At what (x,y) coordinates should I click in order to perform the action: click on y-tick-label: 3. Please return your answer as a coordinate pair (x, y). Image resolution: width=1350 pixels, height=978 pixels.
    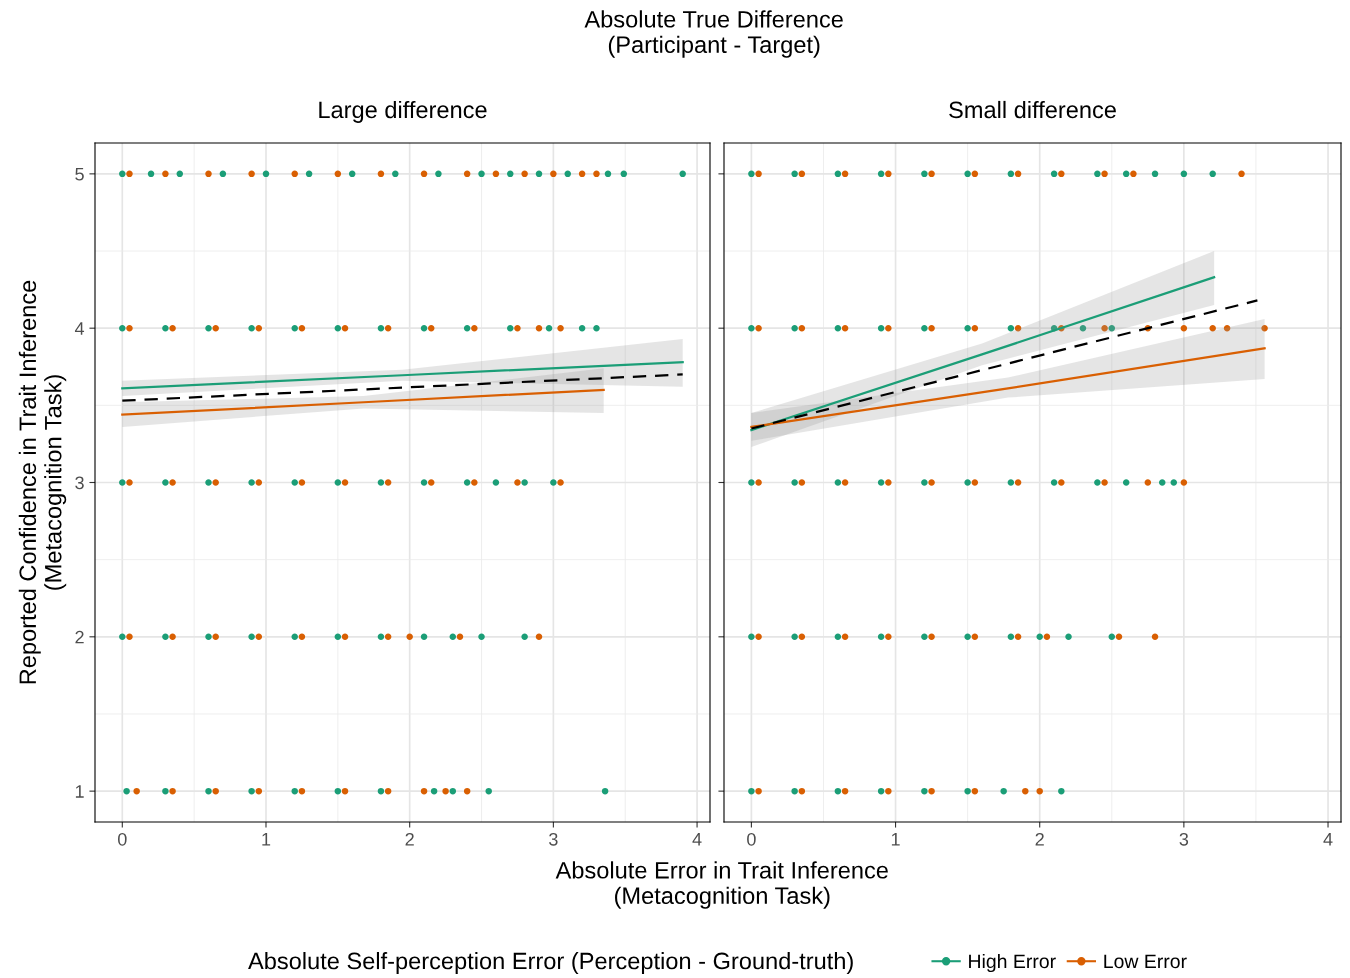
    Looking at the image, I should click on (79, 483).